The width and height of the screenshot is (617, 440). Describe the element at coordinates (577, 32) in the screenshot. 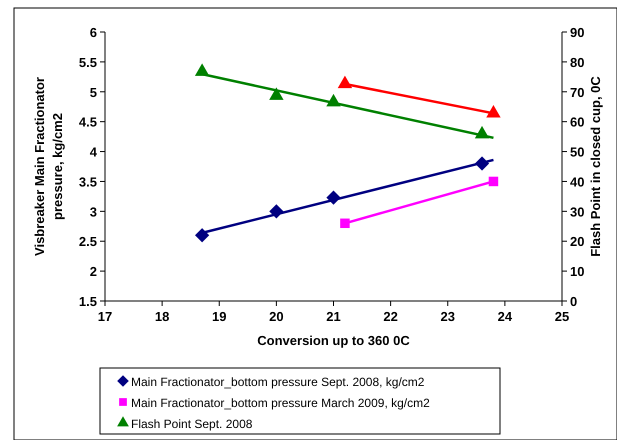

I see `y2-tick-label: 90` at that location.